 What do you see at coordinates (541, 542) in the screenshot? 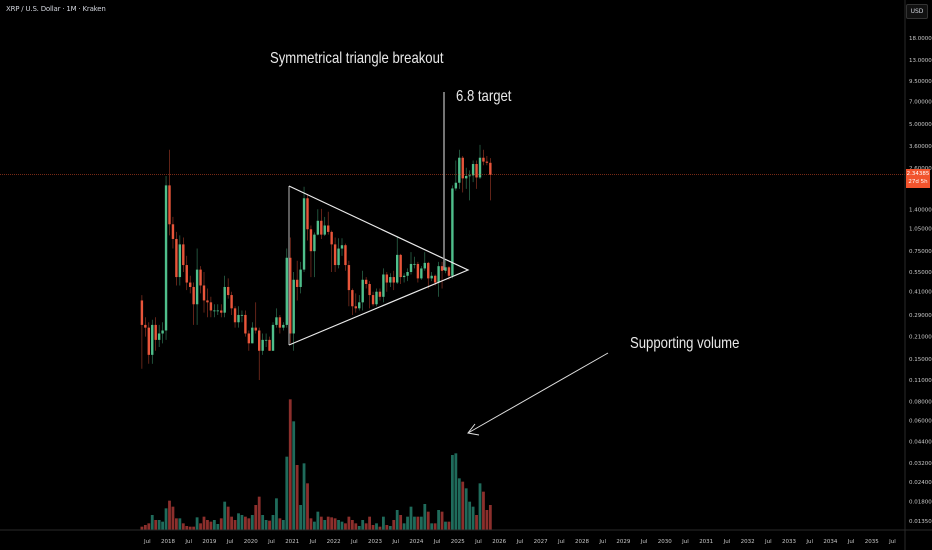
I see `time-tick-label: 2027` at bounding box center [541, 542].